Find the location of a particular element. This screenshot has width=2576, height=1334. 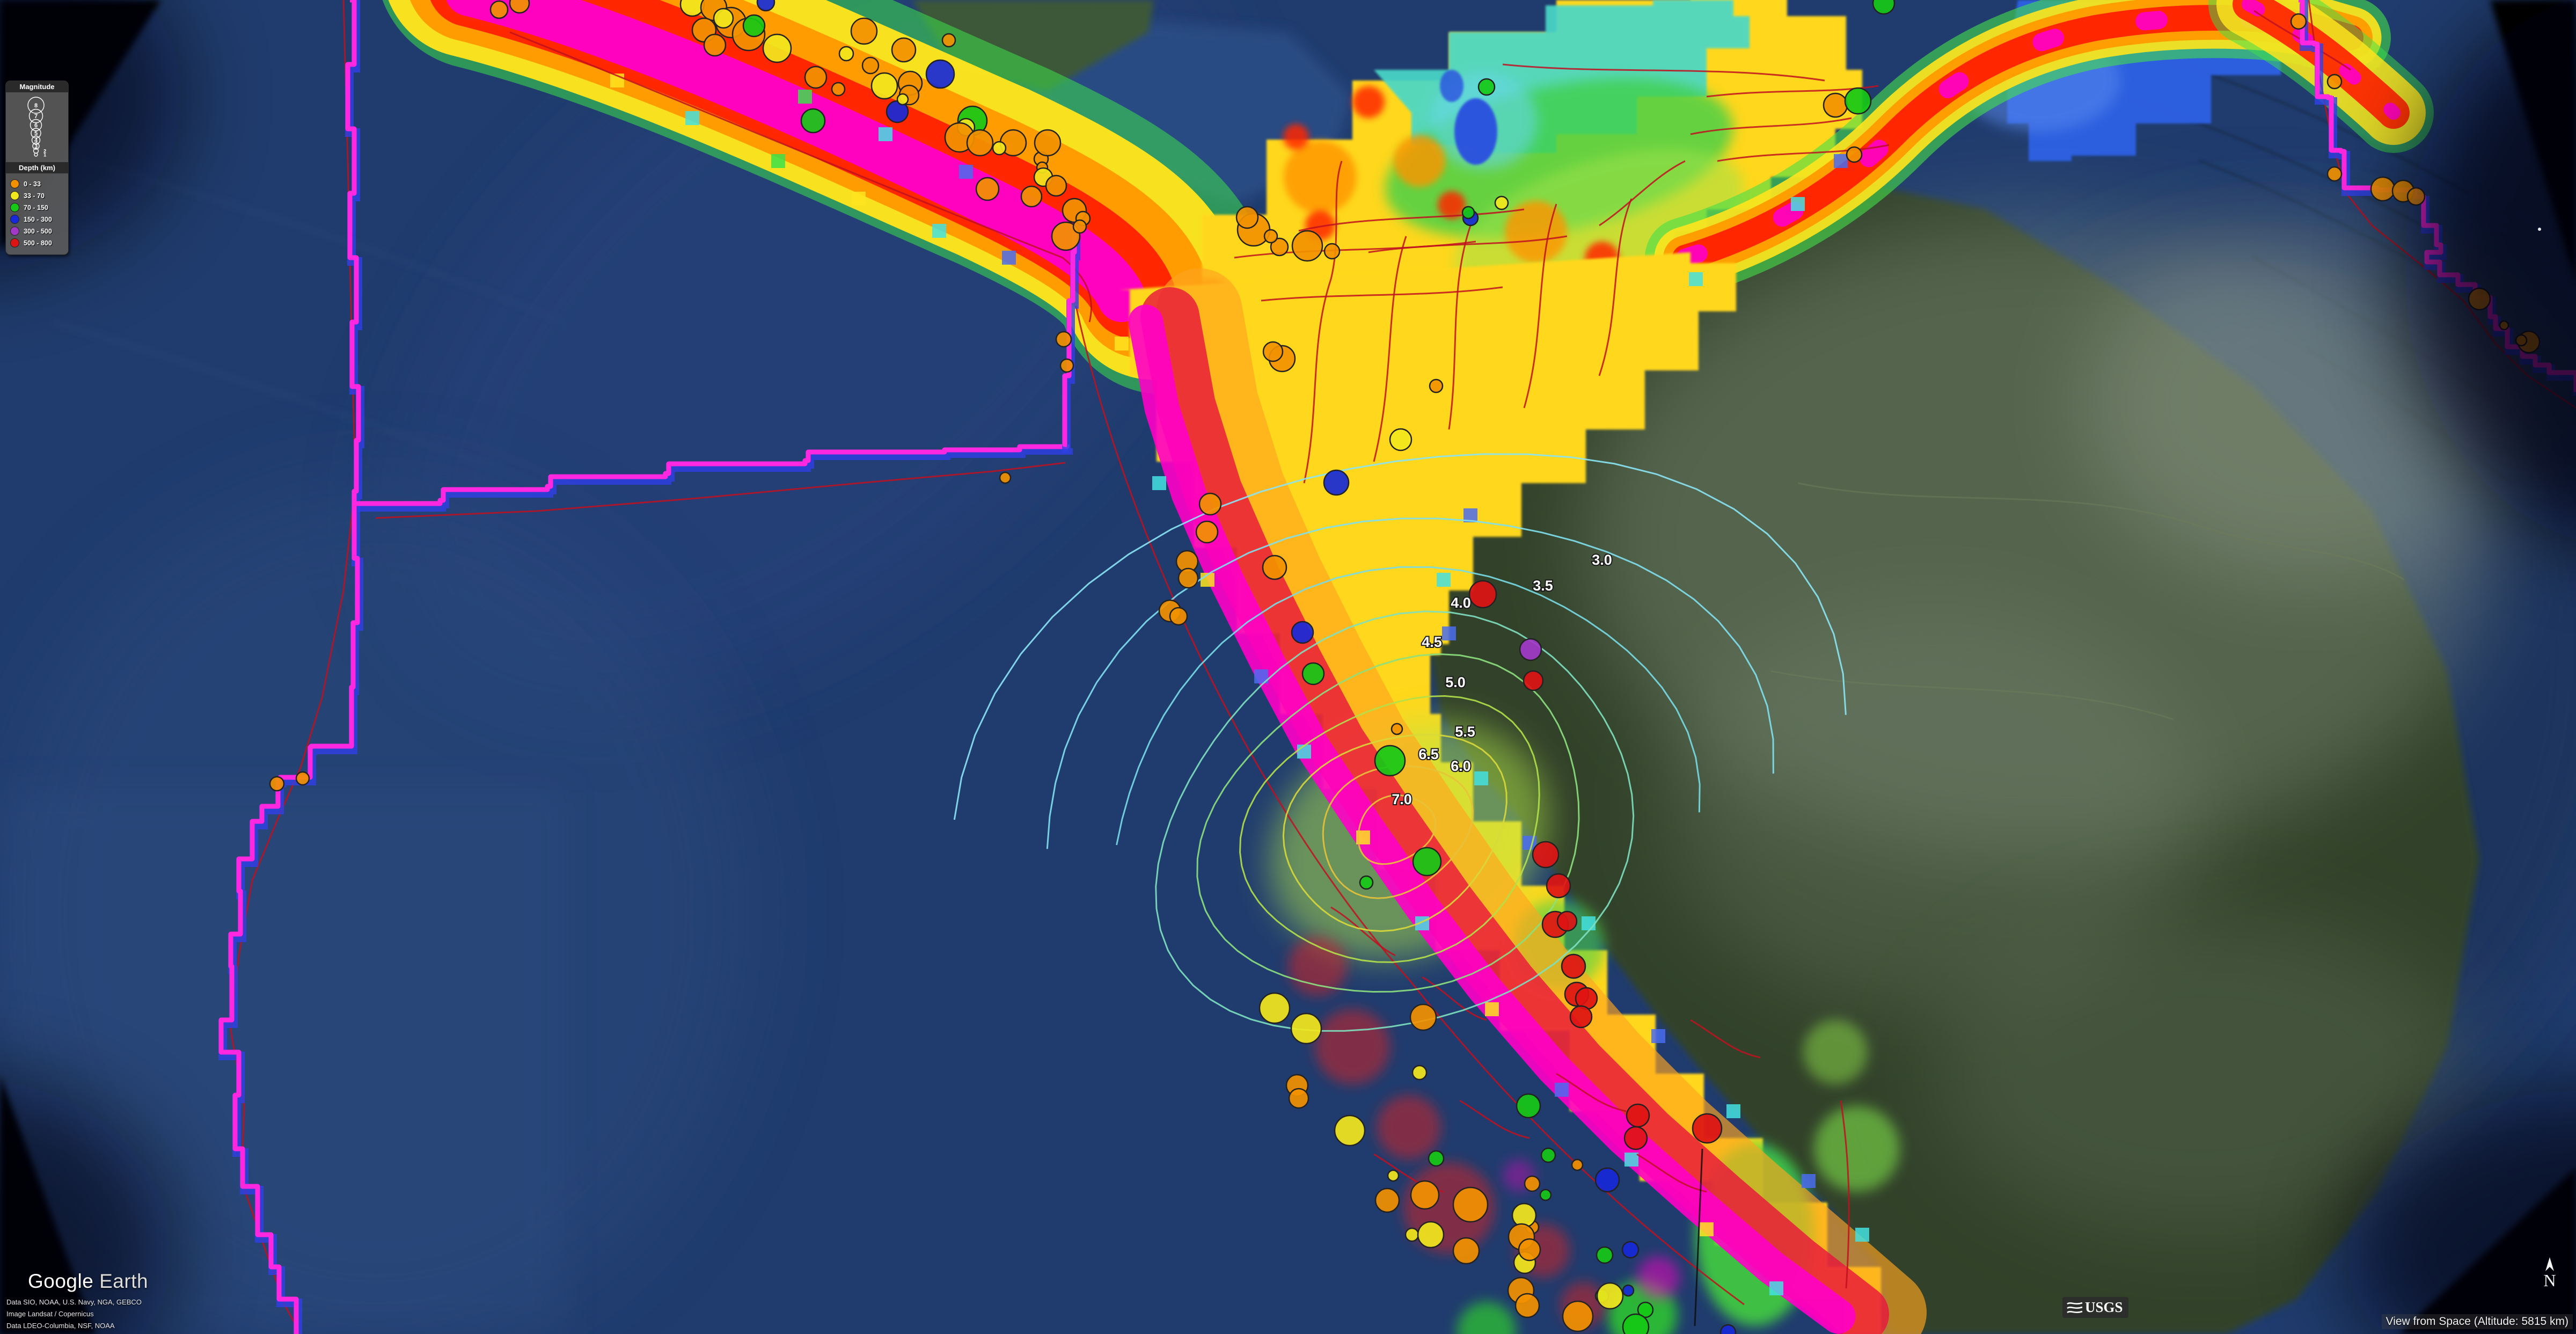

compass-north: N is located at coordinates (2550, 1273).